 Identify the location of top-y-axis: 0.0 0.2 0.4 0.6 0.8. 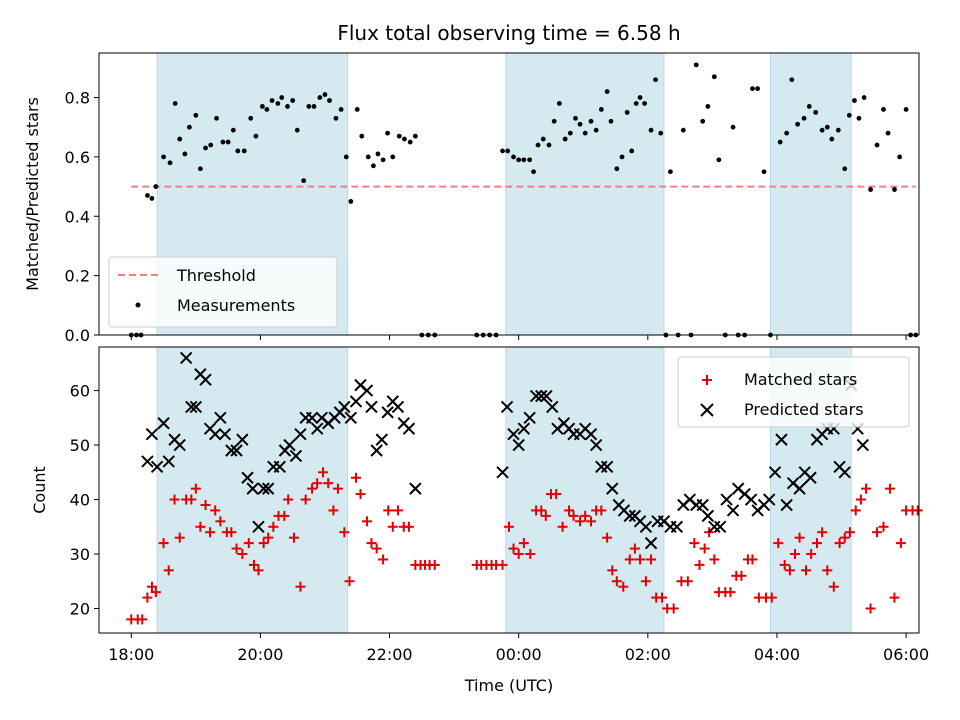
(82, 217).